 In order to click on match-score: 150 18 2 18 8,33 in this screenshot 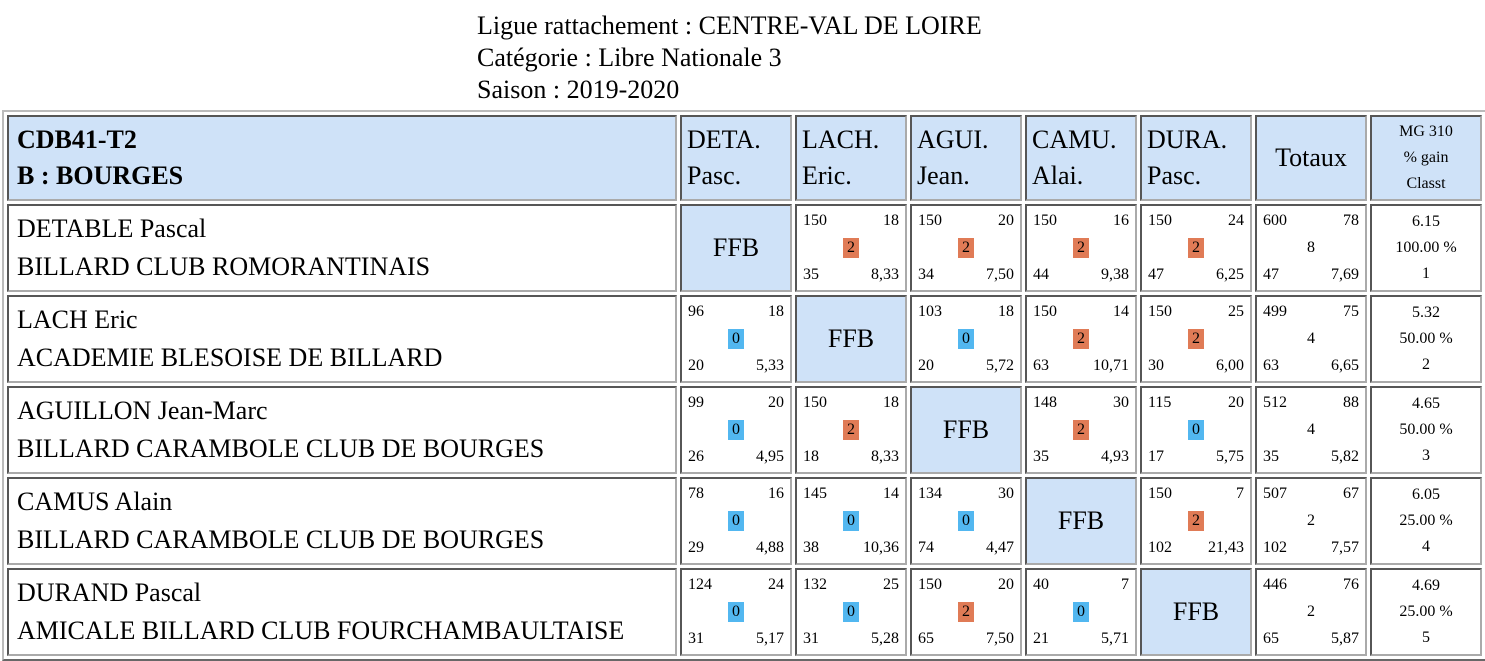, I will do `click(851, 430)`.